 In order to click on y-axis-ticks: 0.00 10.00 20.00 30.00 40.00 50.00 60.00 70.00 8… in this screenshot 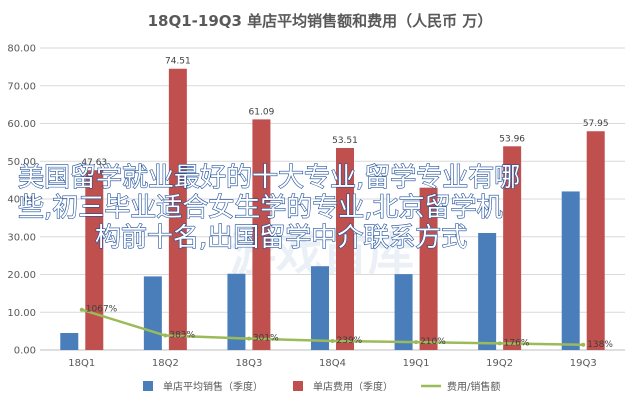, I will do `click(21, 200)`.